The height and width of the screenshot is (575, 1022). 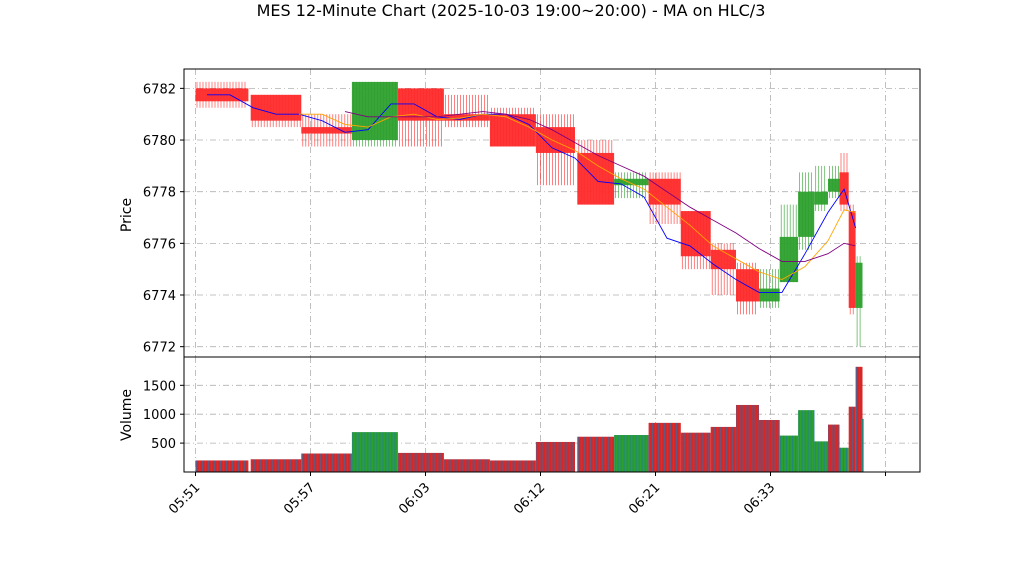 I want to click on x-axis-ticks: 05:51 05:57 06:03 06:12 06:21 06:33, so click(x=526, y=494).